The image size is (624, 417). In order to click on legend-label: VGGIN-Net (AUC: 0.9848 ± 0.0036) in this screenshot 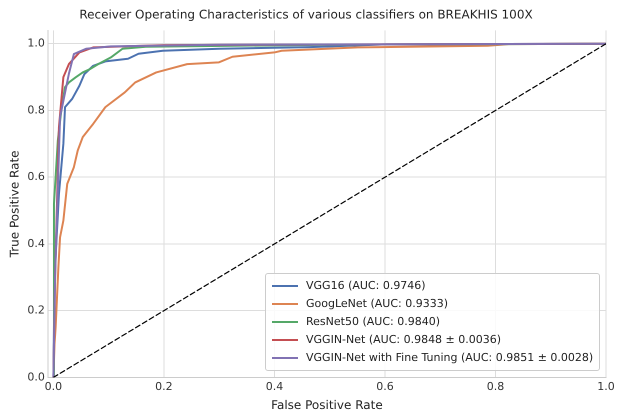, I will do `click(404, 340)`.